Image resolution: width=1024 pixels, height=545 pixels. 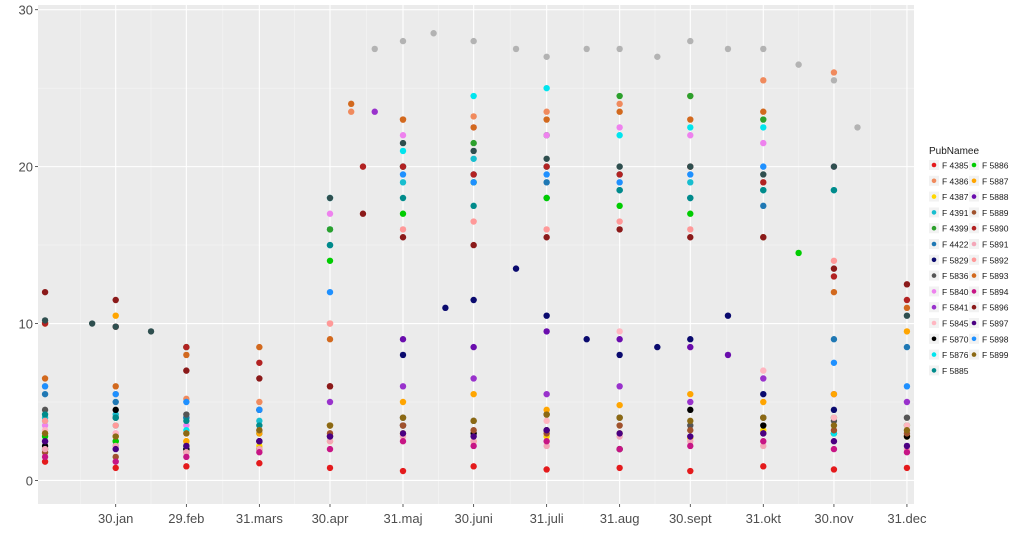 What do you see at coordinates (995, 260) in the screenshot?
I see `legend-label: F 5892` at bounding box center [995, 260].